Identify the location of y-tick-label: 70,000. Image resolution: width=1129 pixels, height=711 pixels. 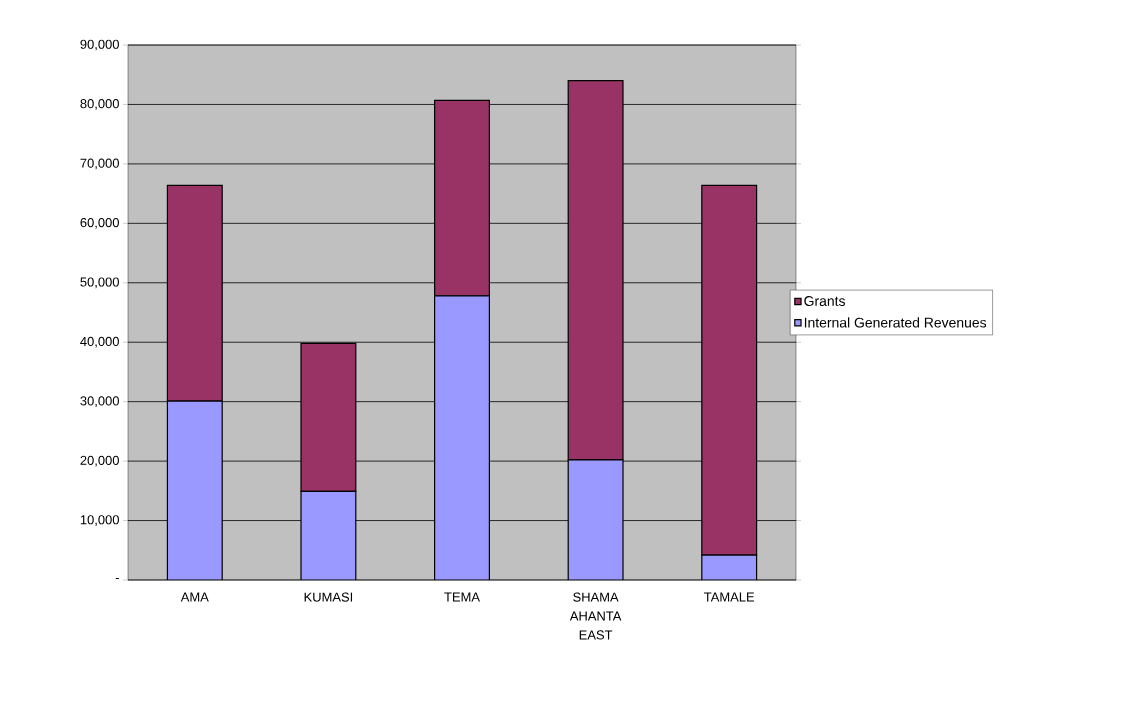
(99, 164).